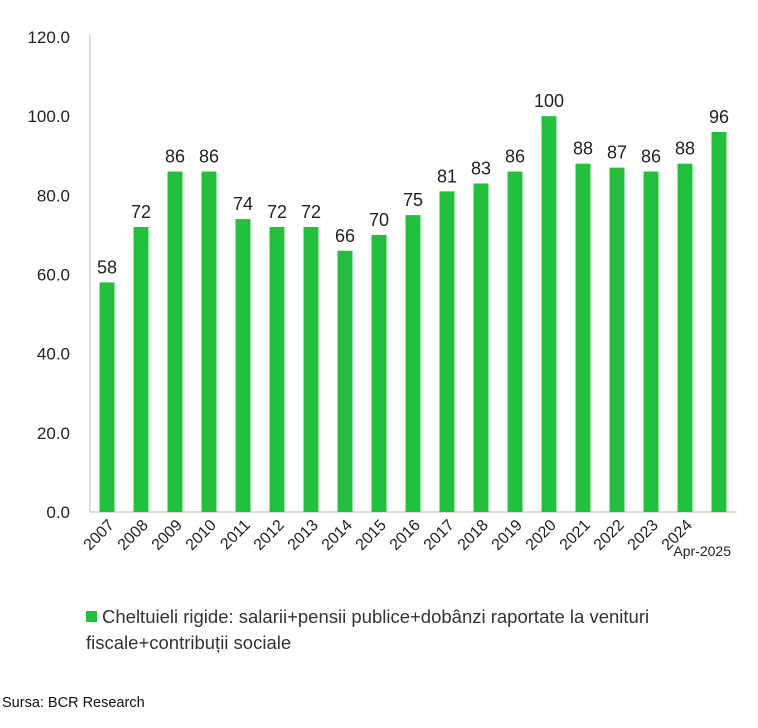 This screenshot has width=758, height=728. I want to click on legend-swatch, so click(91, 616).